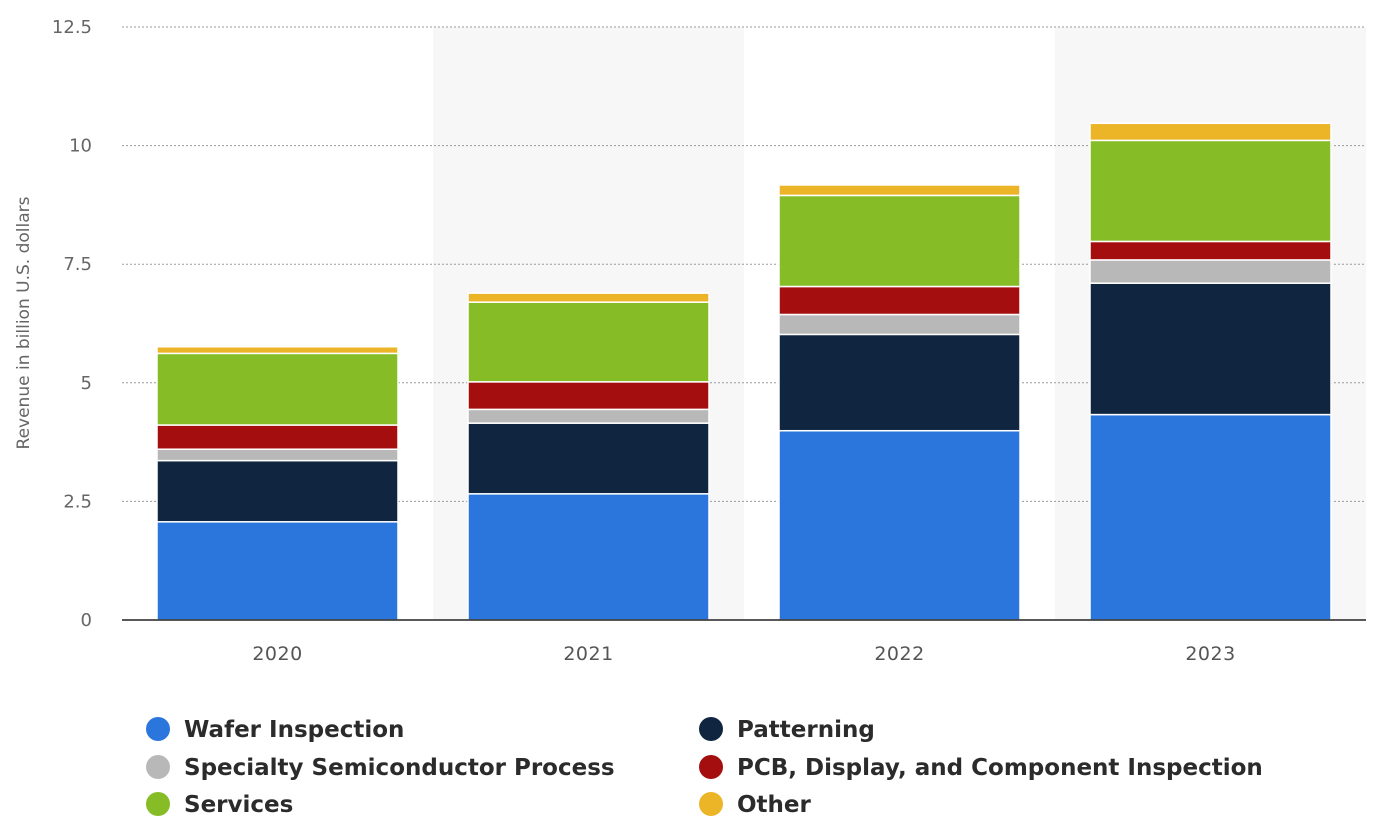 The image size is (1383, 840). I want to click on legend-swatch-services, so click(158, 804).